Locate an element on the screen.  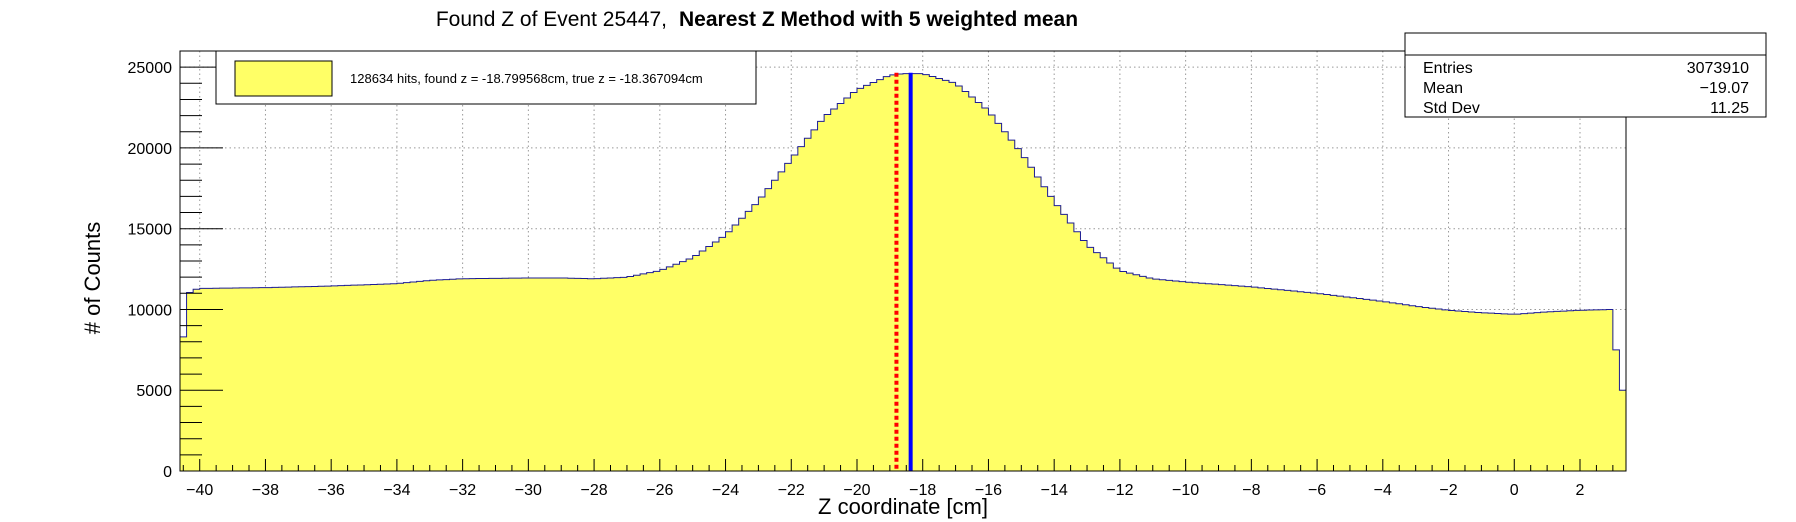
y-tick-label: 25000 is located at coordinates (150, 68).